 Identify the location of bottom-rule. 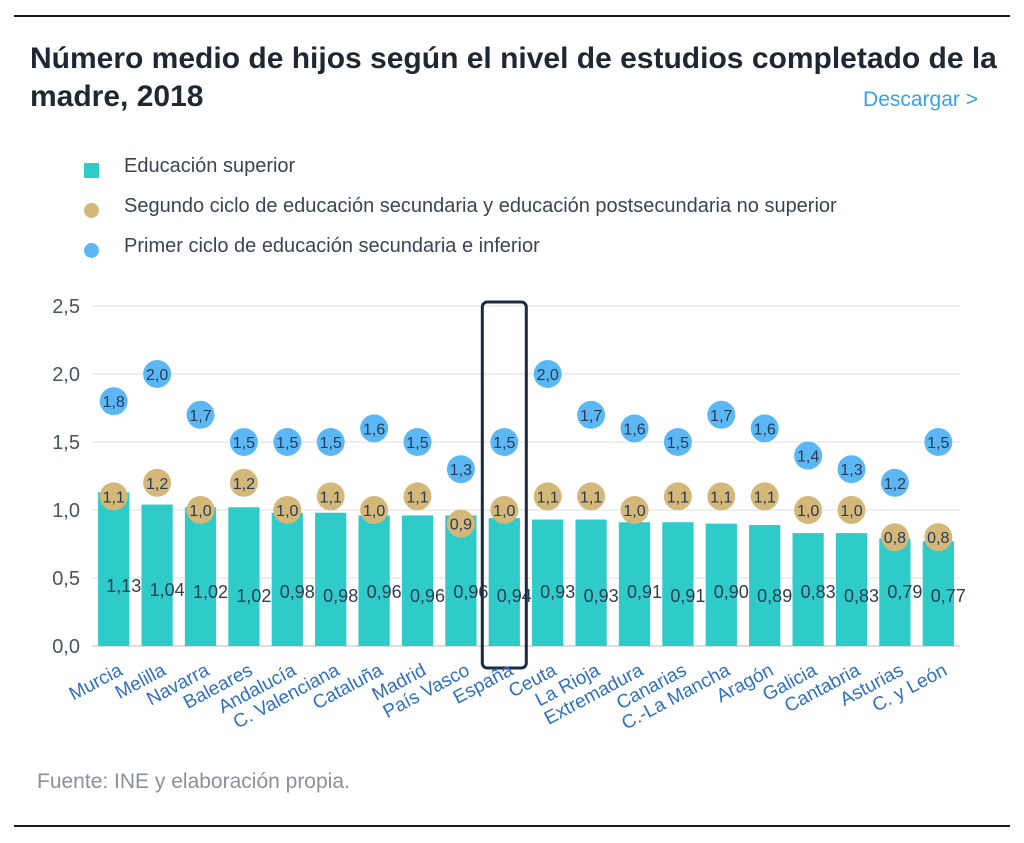
(512, 826).